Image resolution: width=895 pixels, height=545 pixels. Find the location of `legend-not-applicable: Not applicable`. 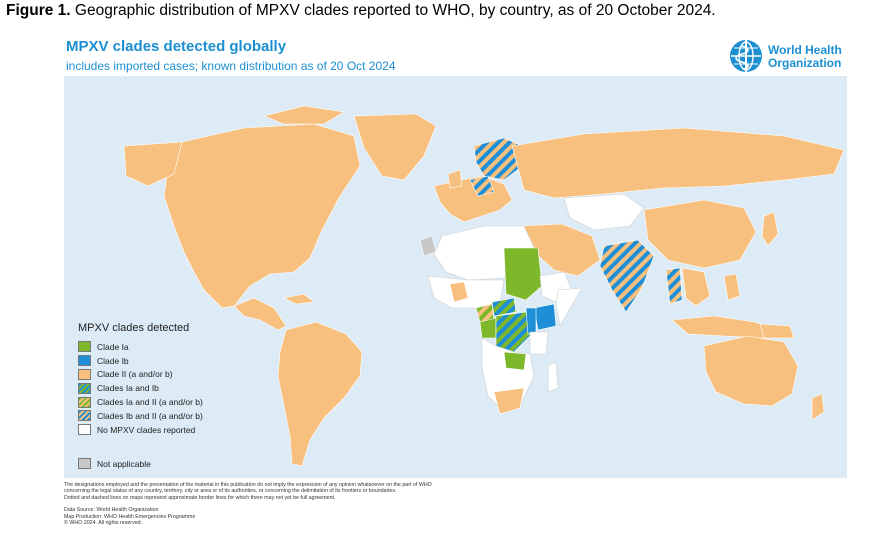

legend-not-applicable: Not applicable is located at coordinates (114, 463).